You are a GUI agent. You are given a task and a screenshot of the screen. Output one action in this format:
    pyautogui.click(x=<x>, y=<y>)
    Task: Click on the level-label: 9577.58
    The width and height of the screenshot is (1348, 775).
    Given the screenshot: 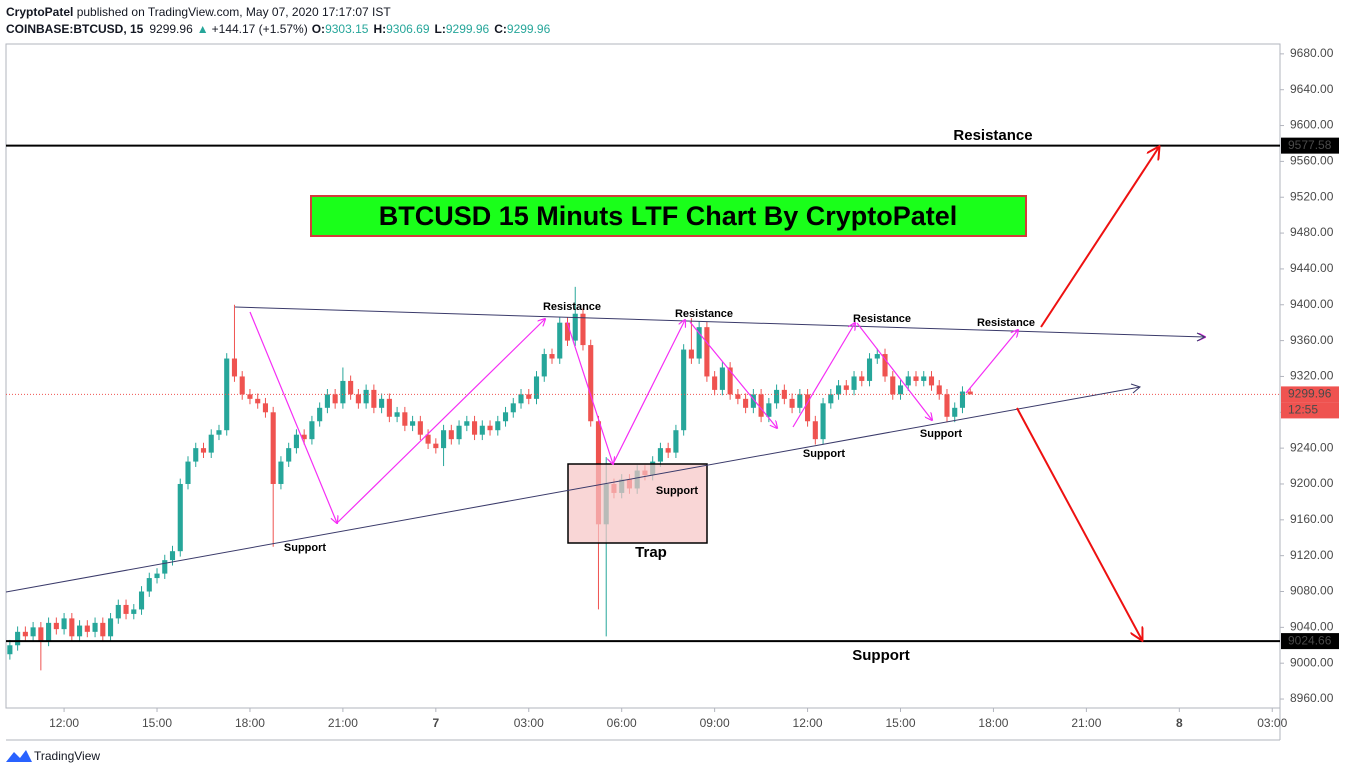 What is the action you would take?
    pyautogui.click(x=1310, y=145)
    